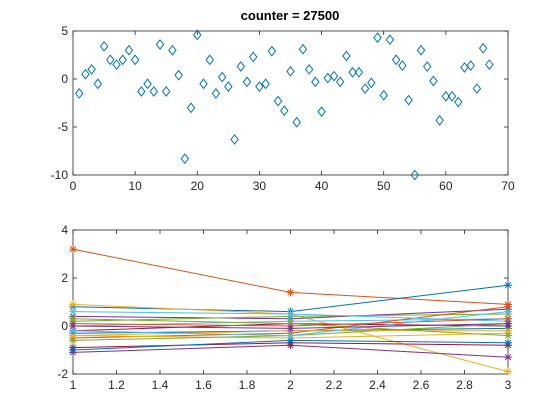 This screenshot has width=560, height=420. Describe the element at coordinates (198, 186) in the screenshot. I see `top-x-tick-label: 20` at that location.